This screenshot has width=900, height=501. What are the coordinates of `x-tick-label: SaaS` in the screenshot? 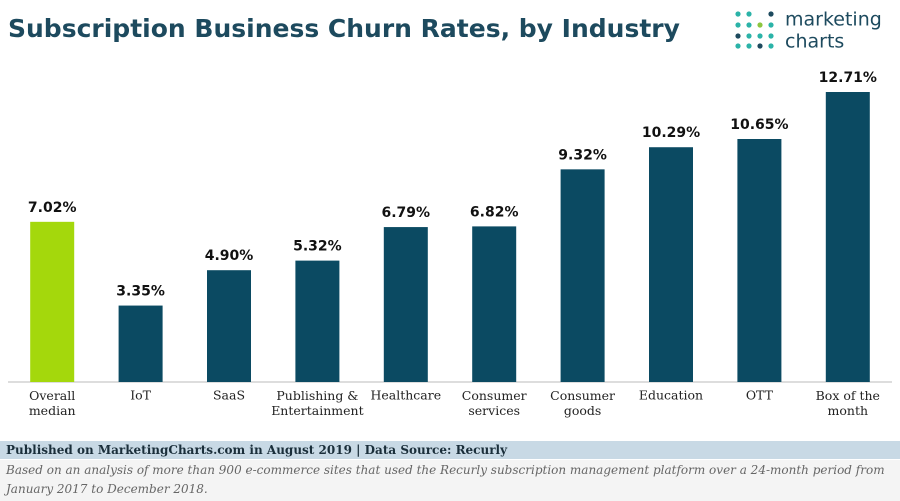 It's located at (229, 395).